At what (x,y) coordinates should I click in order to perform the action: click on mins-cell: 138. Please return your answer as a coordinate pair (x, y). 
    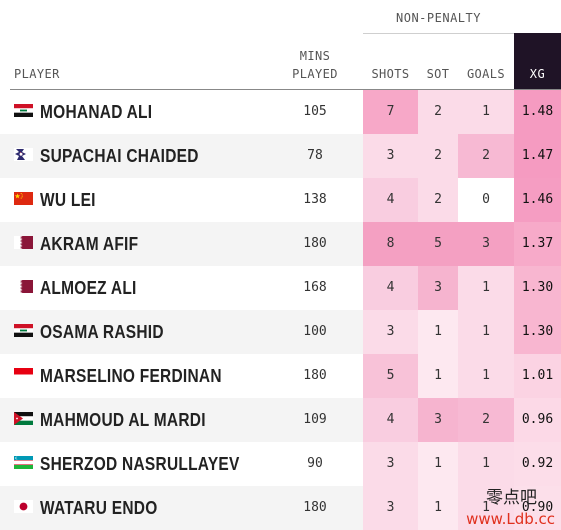
    Looking at the image, I should click on (315, 199).